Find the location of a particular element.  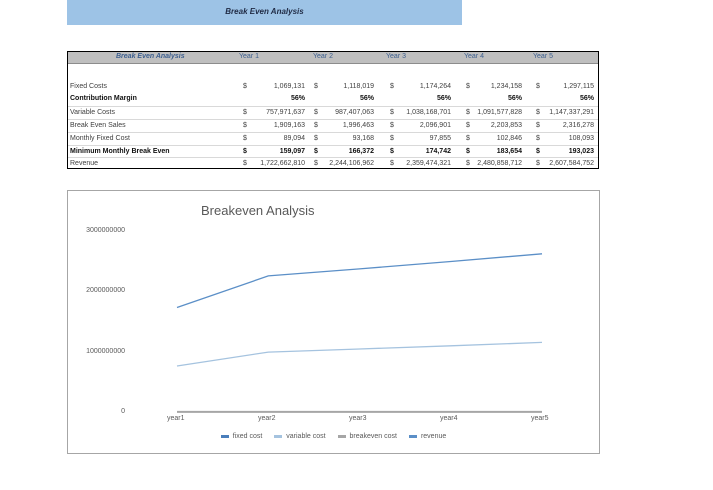

title-banner: Break Even Analysis is located at coordinates (264, 12).